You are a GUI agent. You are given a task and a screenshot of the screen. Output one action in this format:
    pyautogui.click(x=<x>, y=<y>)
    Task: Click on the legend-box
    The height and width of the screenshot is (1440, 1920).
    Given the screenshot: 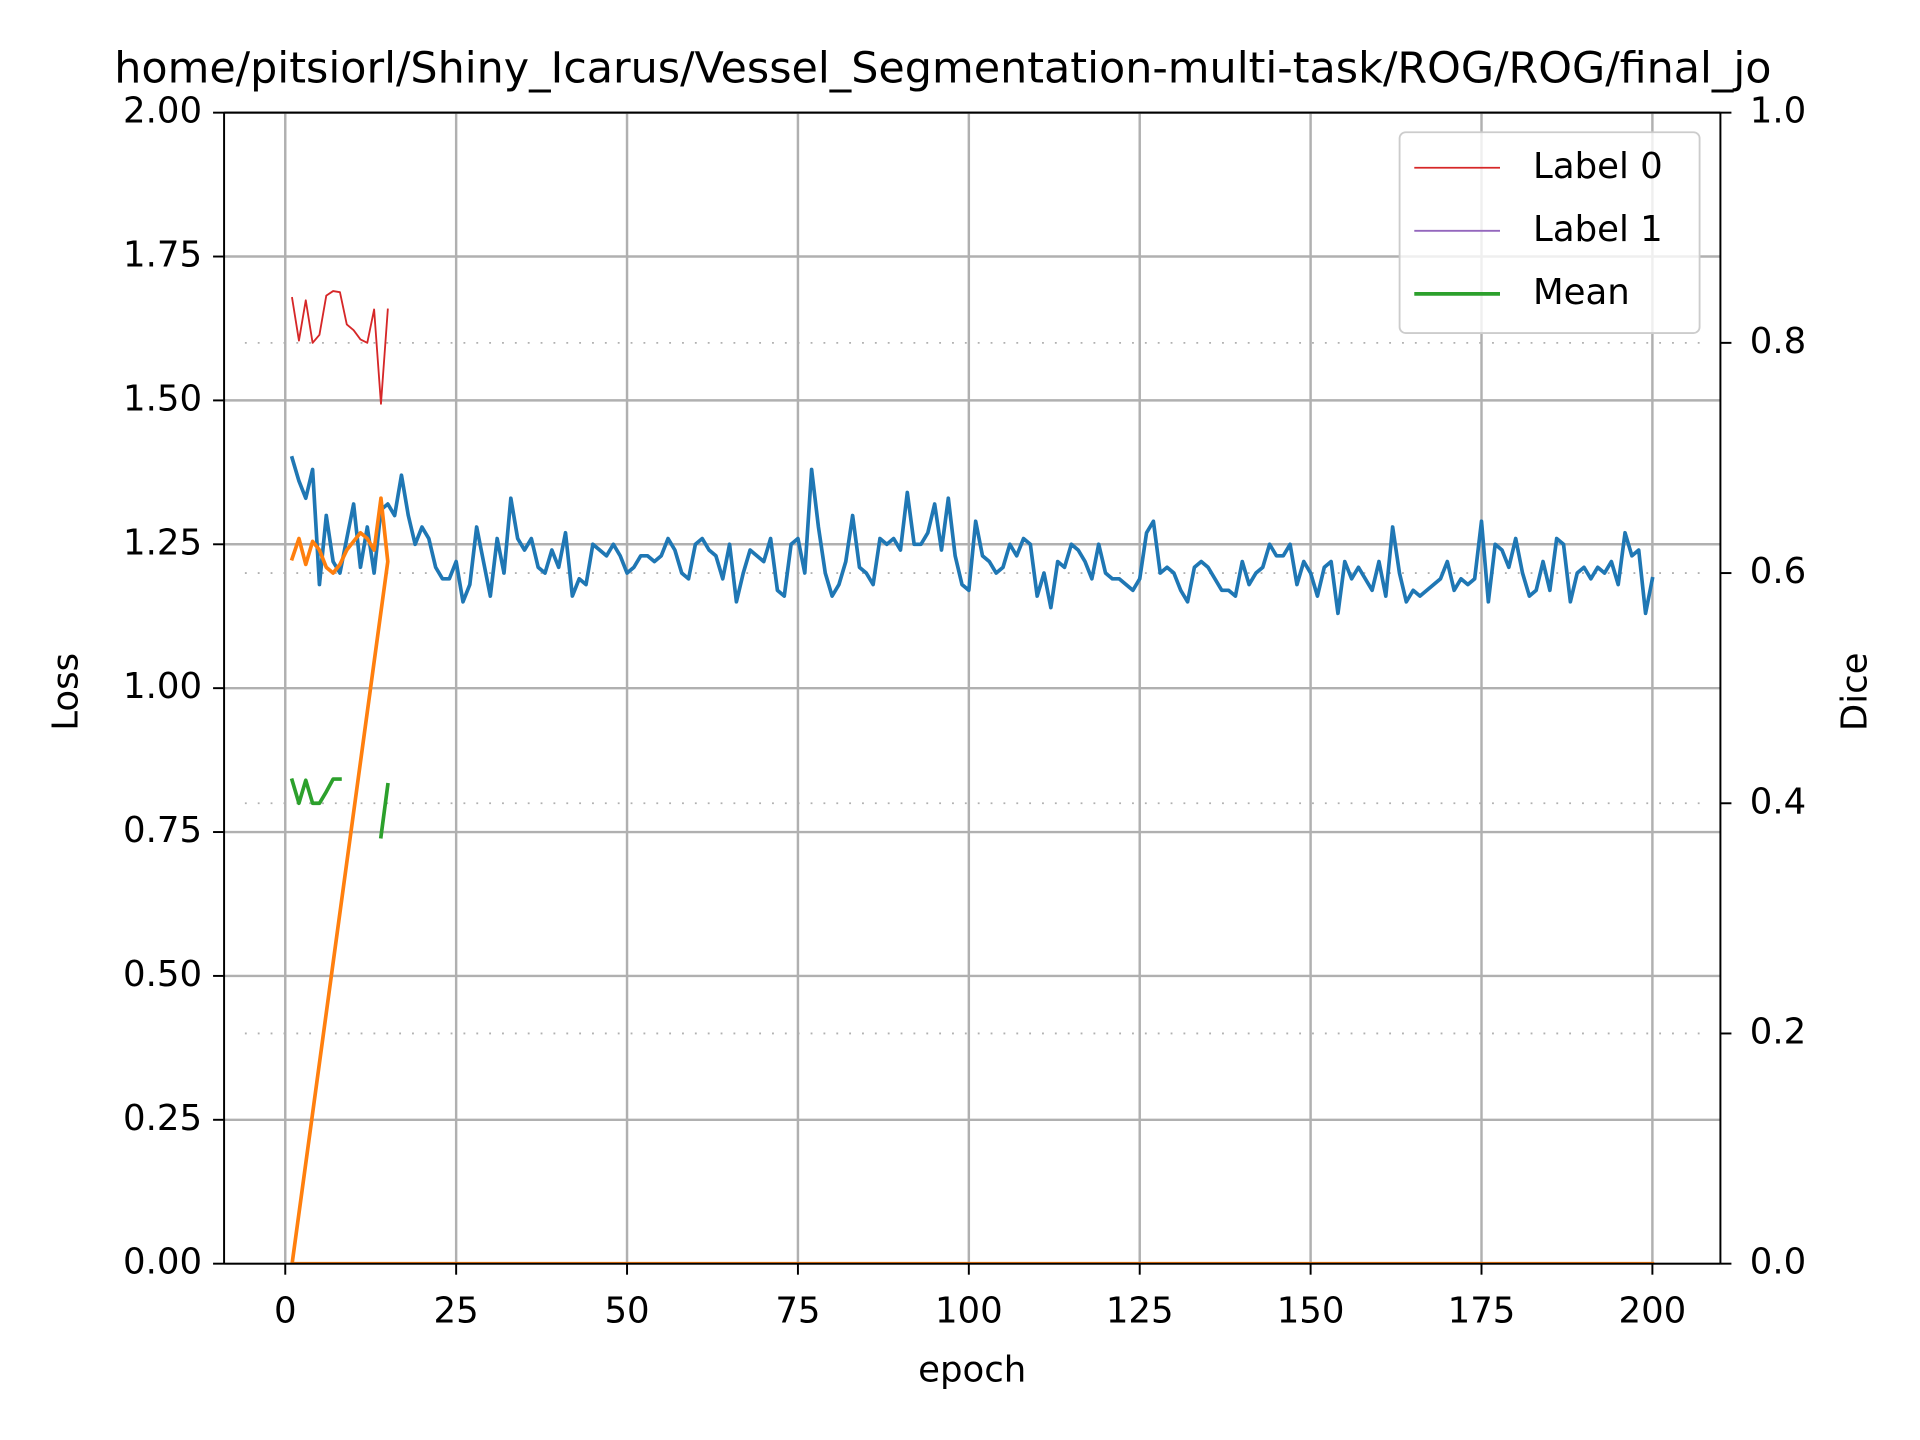 What is the action you would take?
    pyautogui.click(x=1549, y=232)
    